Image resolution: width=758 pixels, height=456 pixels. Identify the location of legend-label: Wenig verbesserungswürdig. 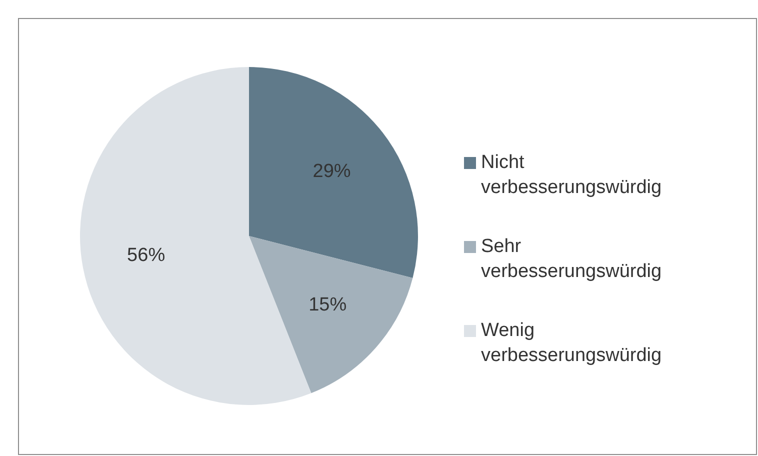
(572, 343).